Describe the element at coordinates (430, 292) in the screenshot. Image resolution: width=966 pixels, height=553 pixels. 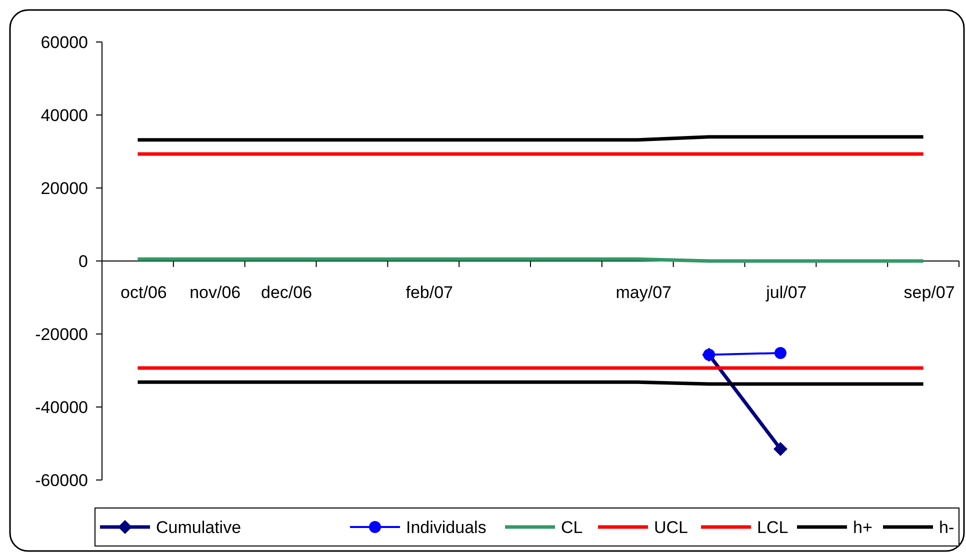
I see `x-tick-label: feb/07` at that location.